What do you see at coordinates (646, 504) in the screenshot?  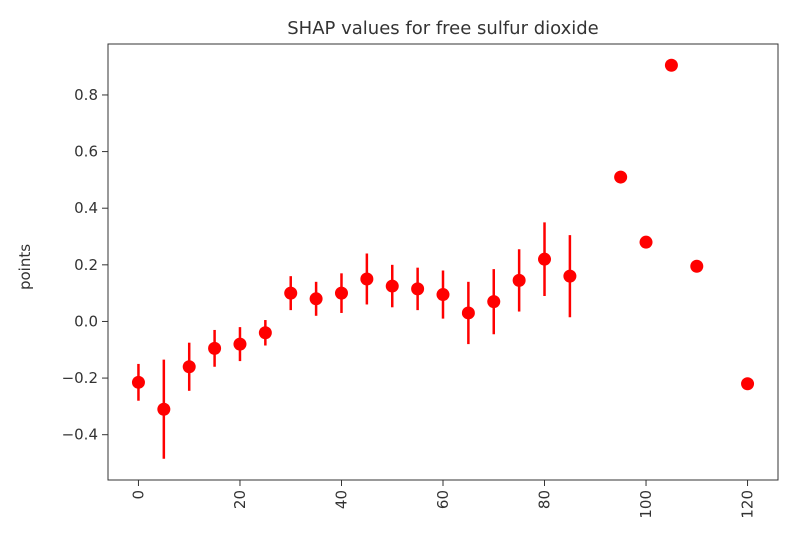 I see `x-tick-label: 100` at bounding box center [646, 504].